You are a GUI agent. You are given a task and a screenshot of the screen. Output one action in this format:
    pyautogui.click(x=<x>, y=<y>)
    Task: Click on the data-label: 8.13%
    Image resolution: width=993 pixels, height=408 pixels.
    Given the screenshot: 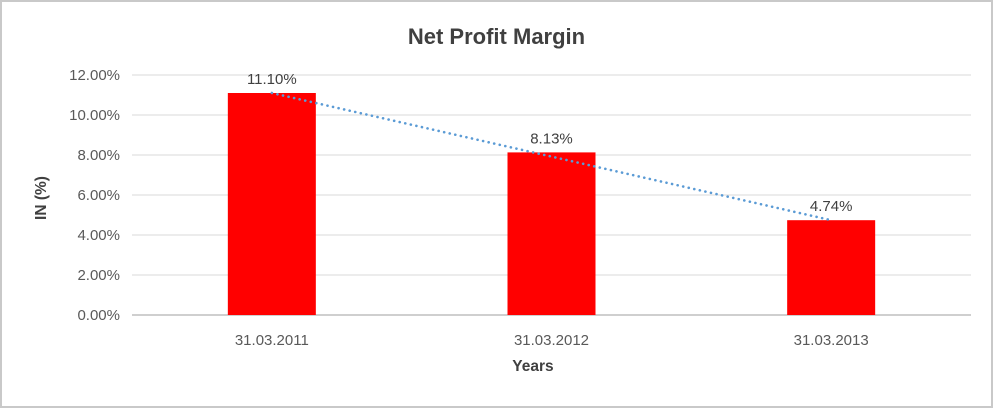 What is the action you would take?
    pyautogui.click(x=551, y=138)
    